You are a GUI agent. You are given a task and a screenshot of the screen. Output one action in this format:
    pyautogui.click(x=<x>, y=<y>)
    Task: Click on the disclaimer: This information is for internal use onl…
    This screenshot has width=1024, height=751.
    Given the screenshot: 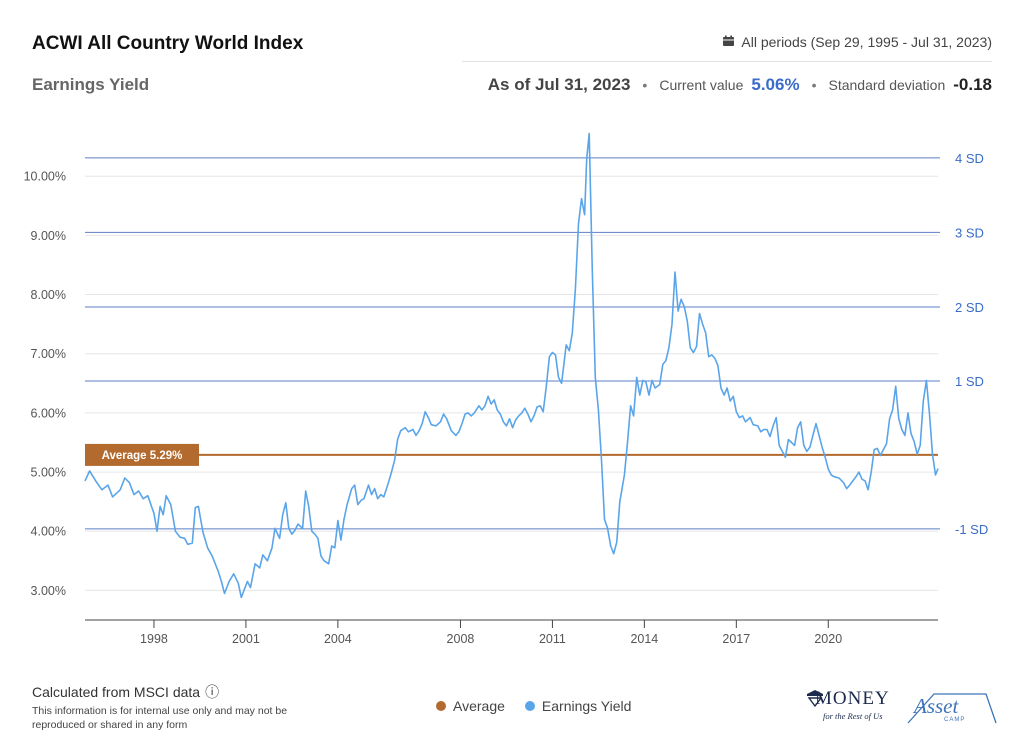 What is the action you would take?
    pyautogui.click(x=160, y=718)
    